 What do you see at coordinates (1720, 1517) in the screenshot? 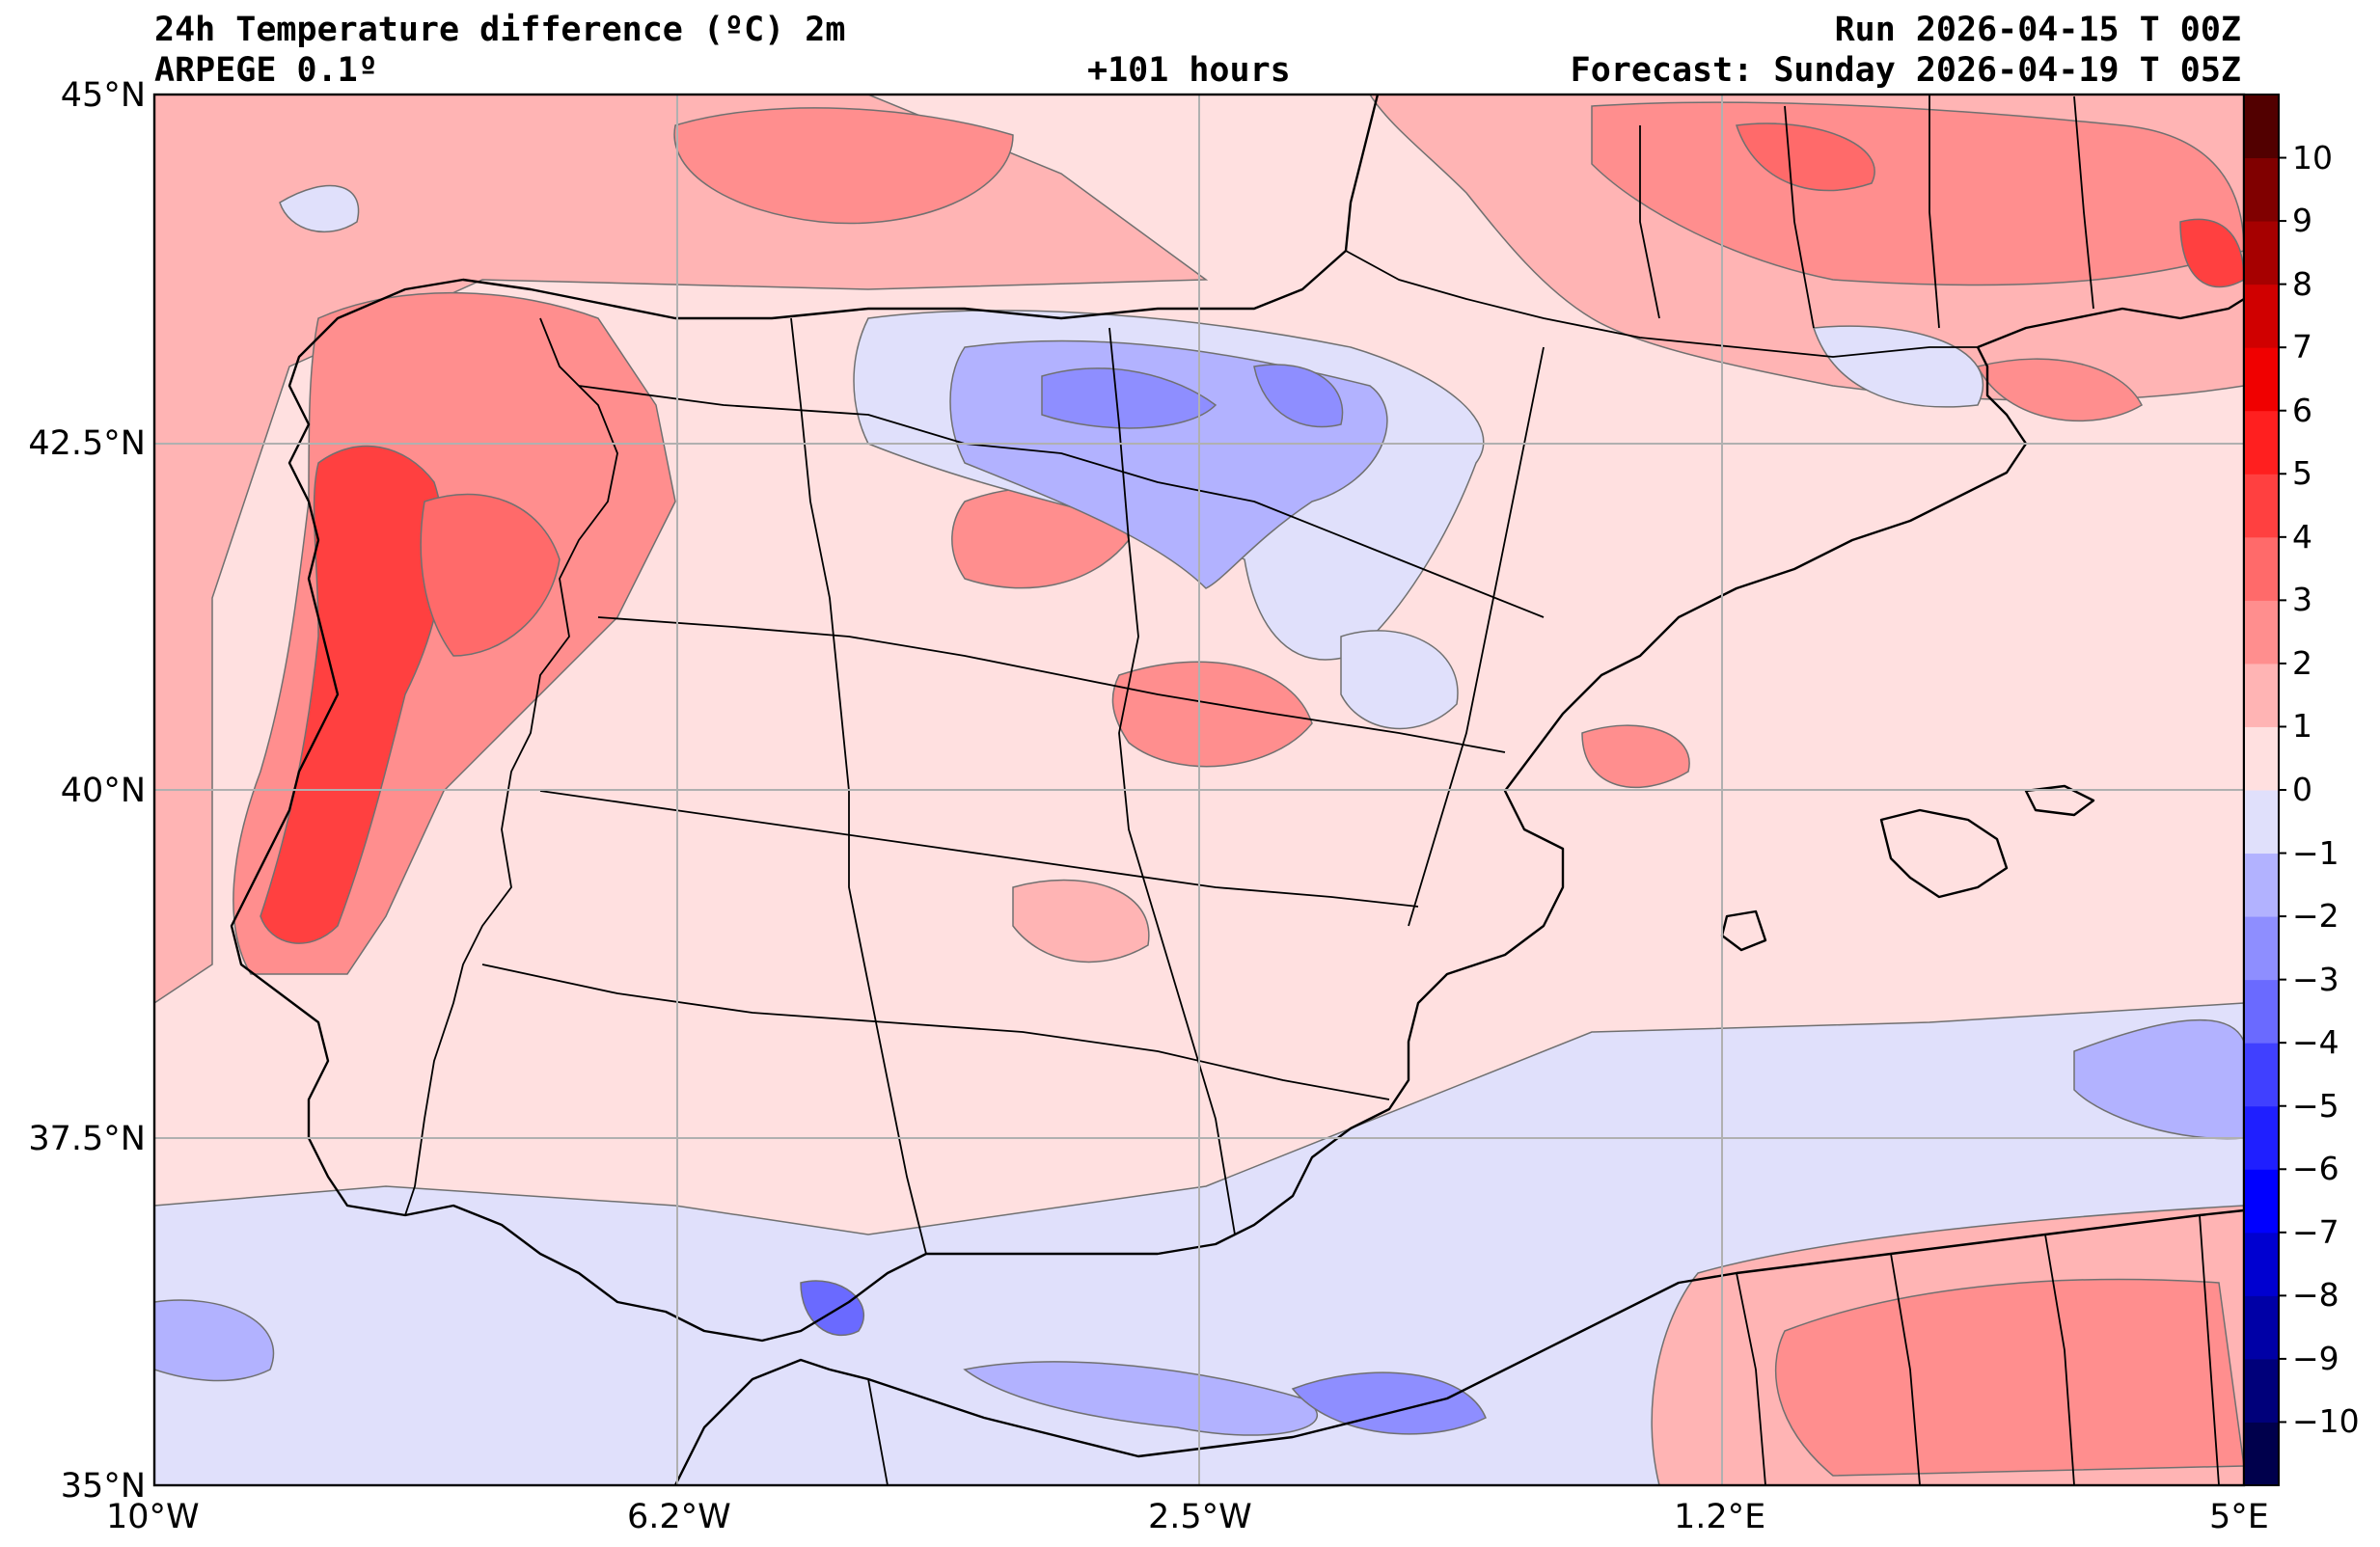
I see `lon-label-1-2e: 1.2°E` at bounding box center [1720, 1517].